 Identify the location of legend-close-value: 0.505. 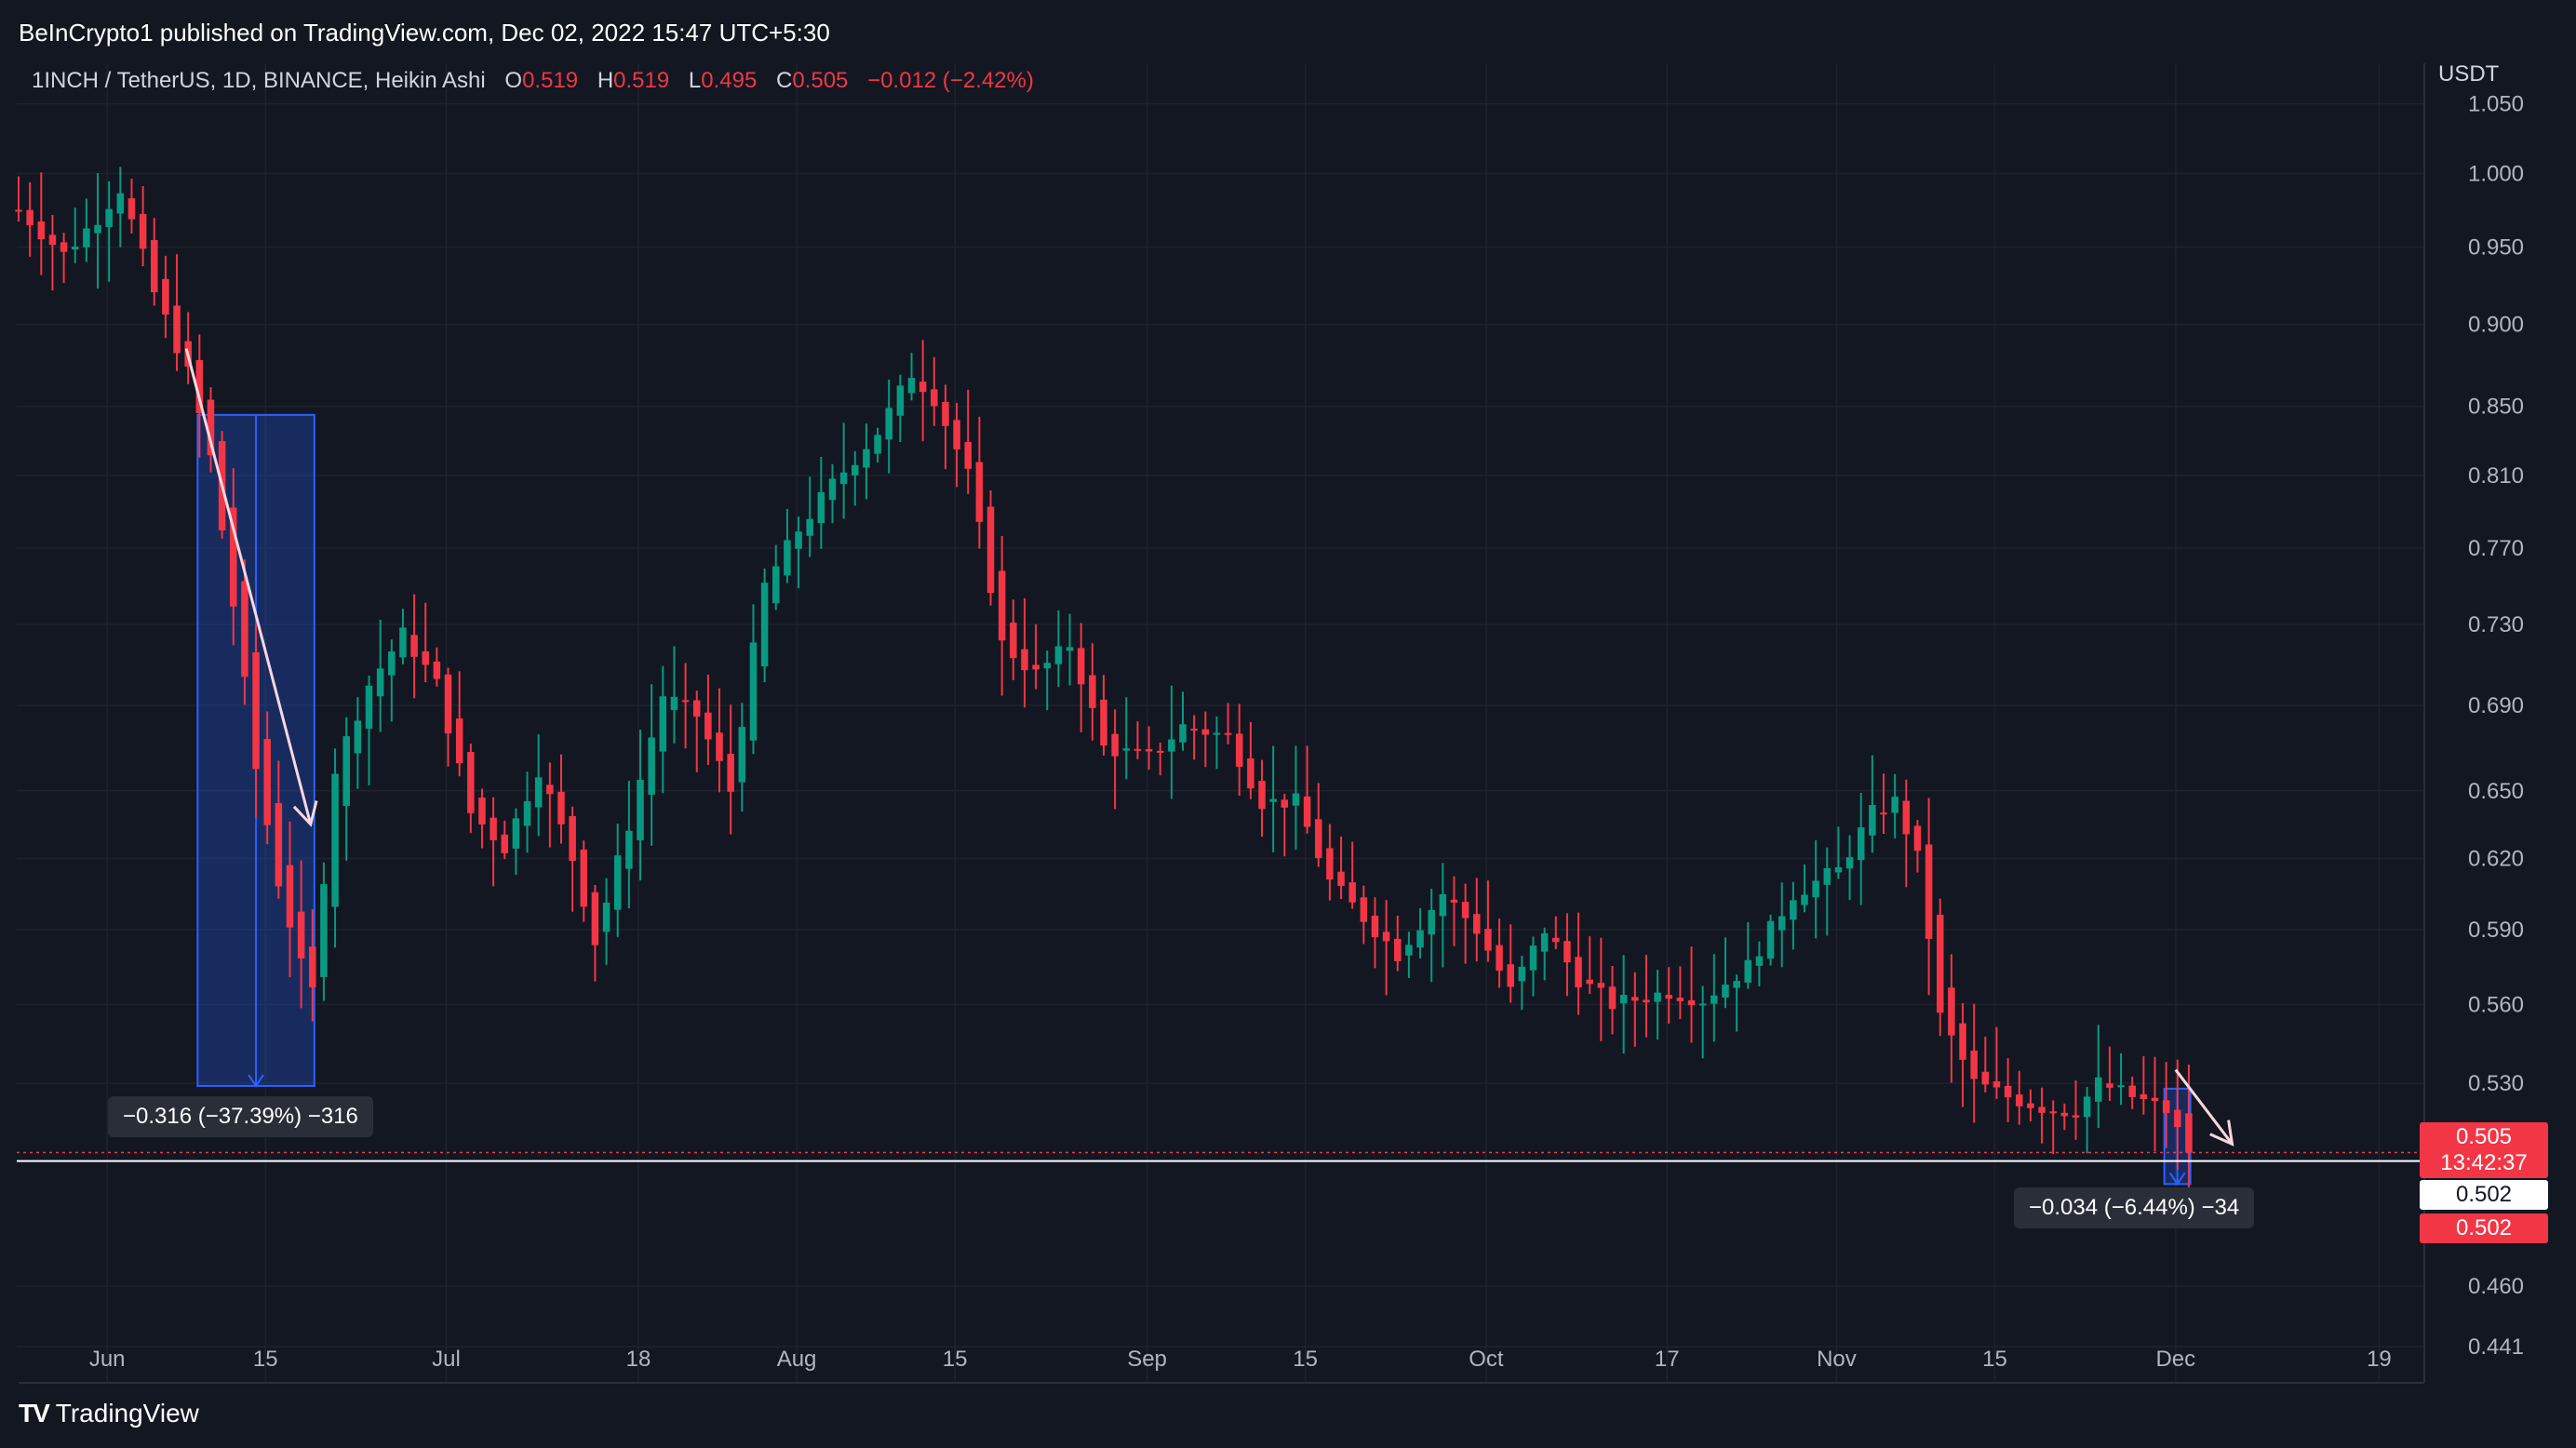
(820, 80).